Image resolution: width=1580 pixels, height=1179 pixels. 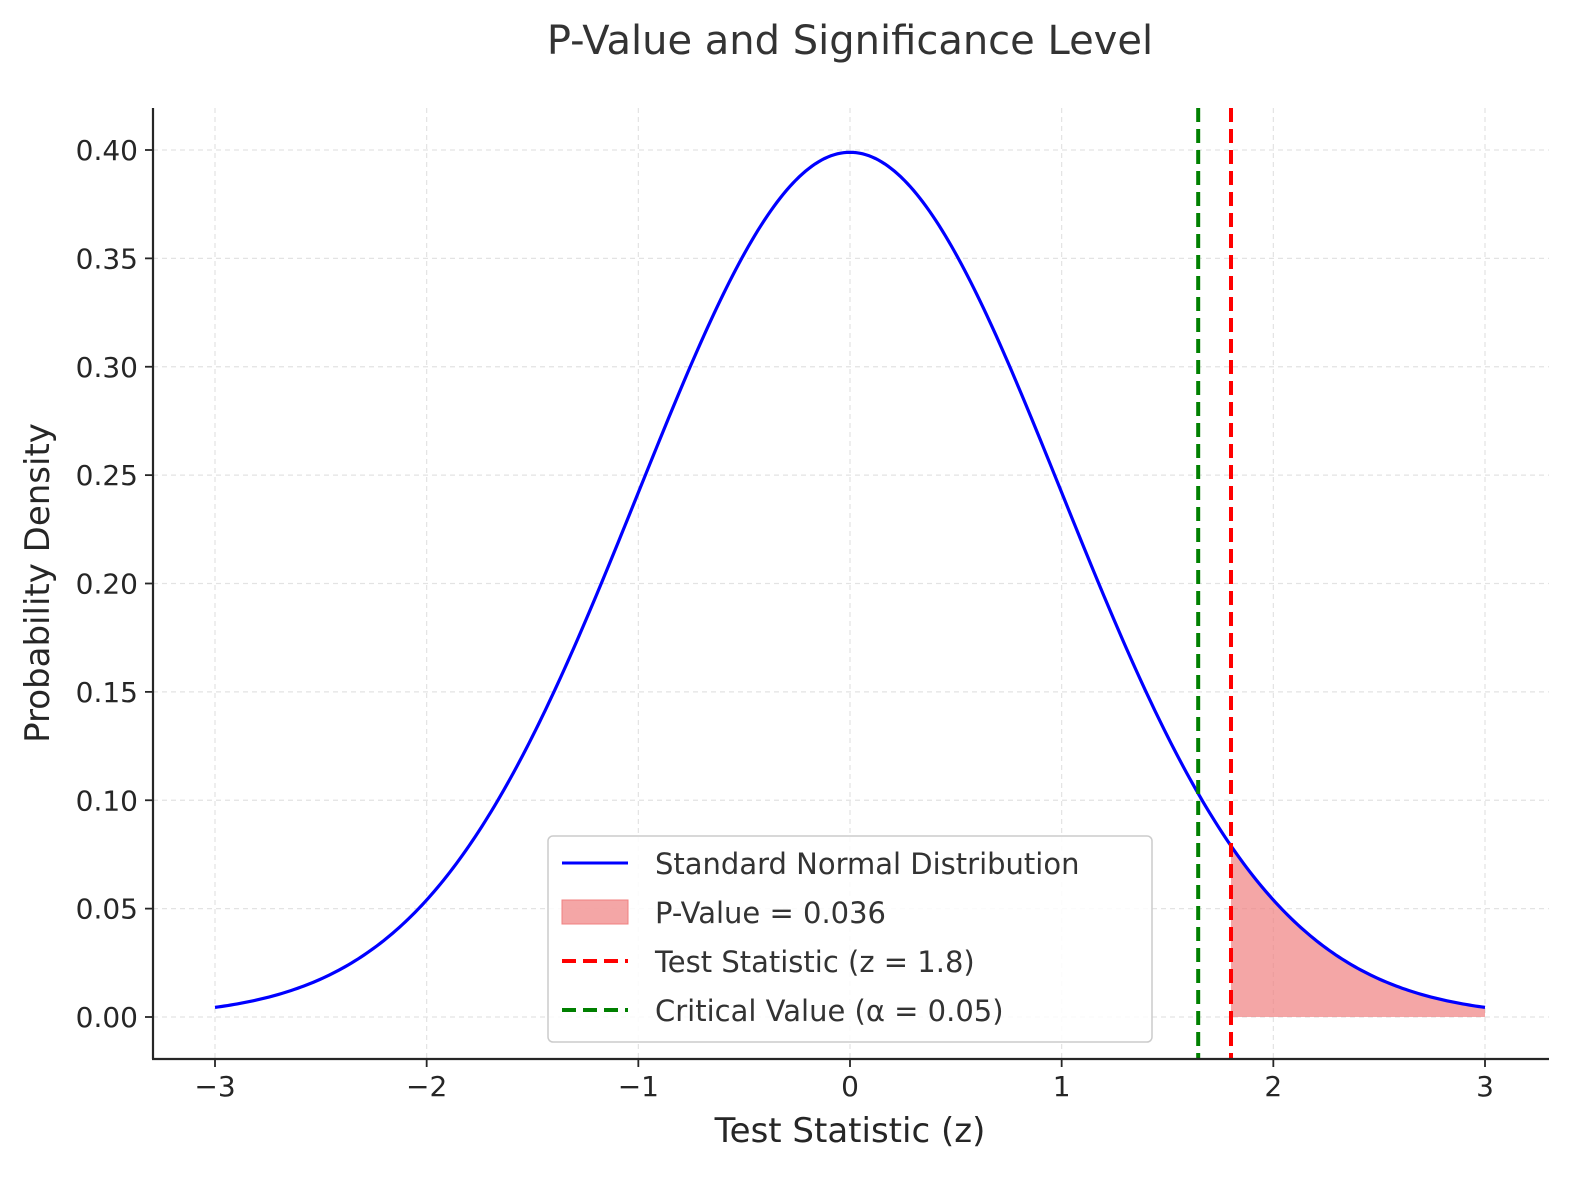 What do you see at coordinates (107, 475) in the screenshot?
I see `y-tick-label-5: 0.25` at bounding box center [107, 475].